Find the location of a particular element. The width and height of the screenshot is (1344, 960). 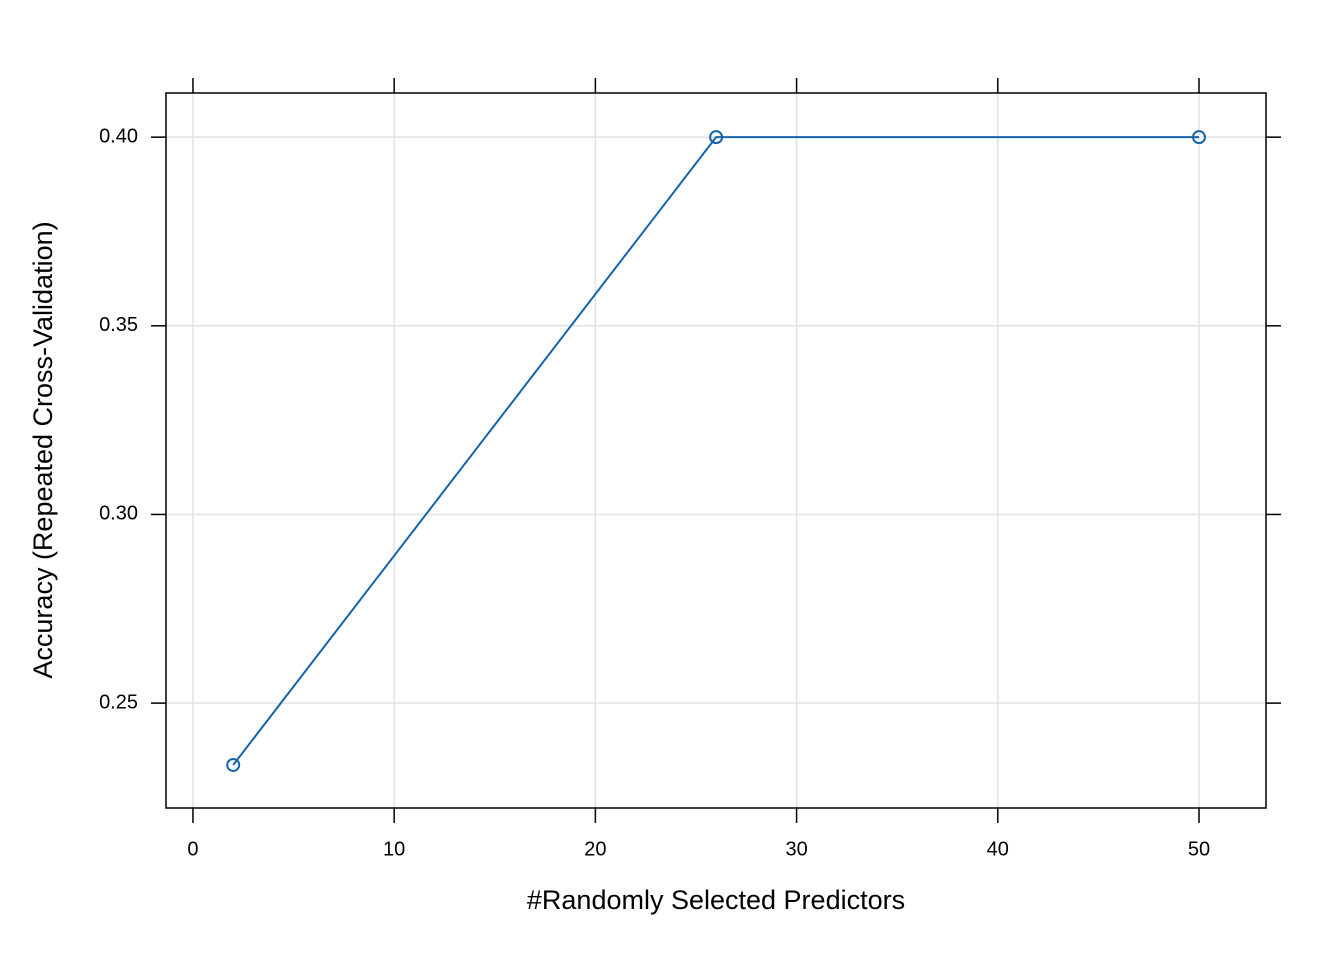

x-tick-label: 10 is located at coordinates (394, 849).